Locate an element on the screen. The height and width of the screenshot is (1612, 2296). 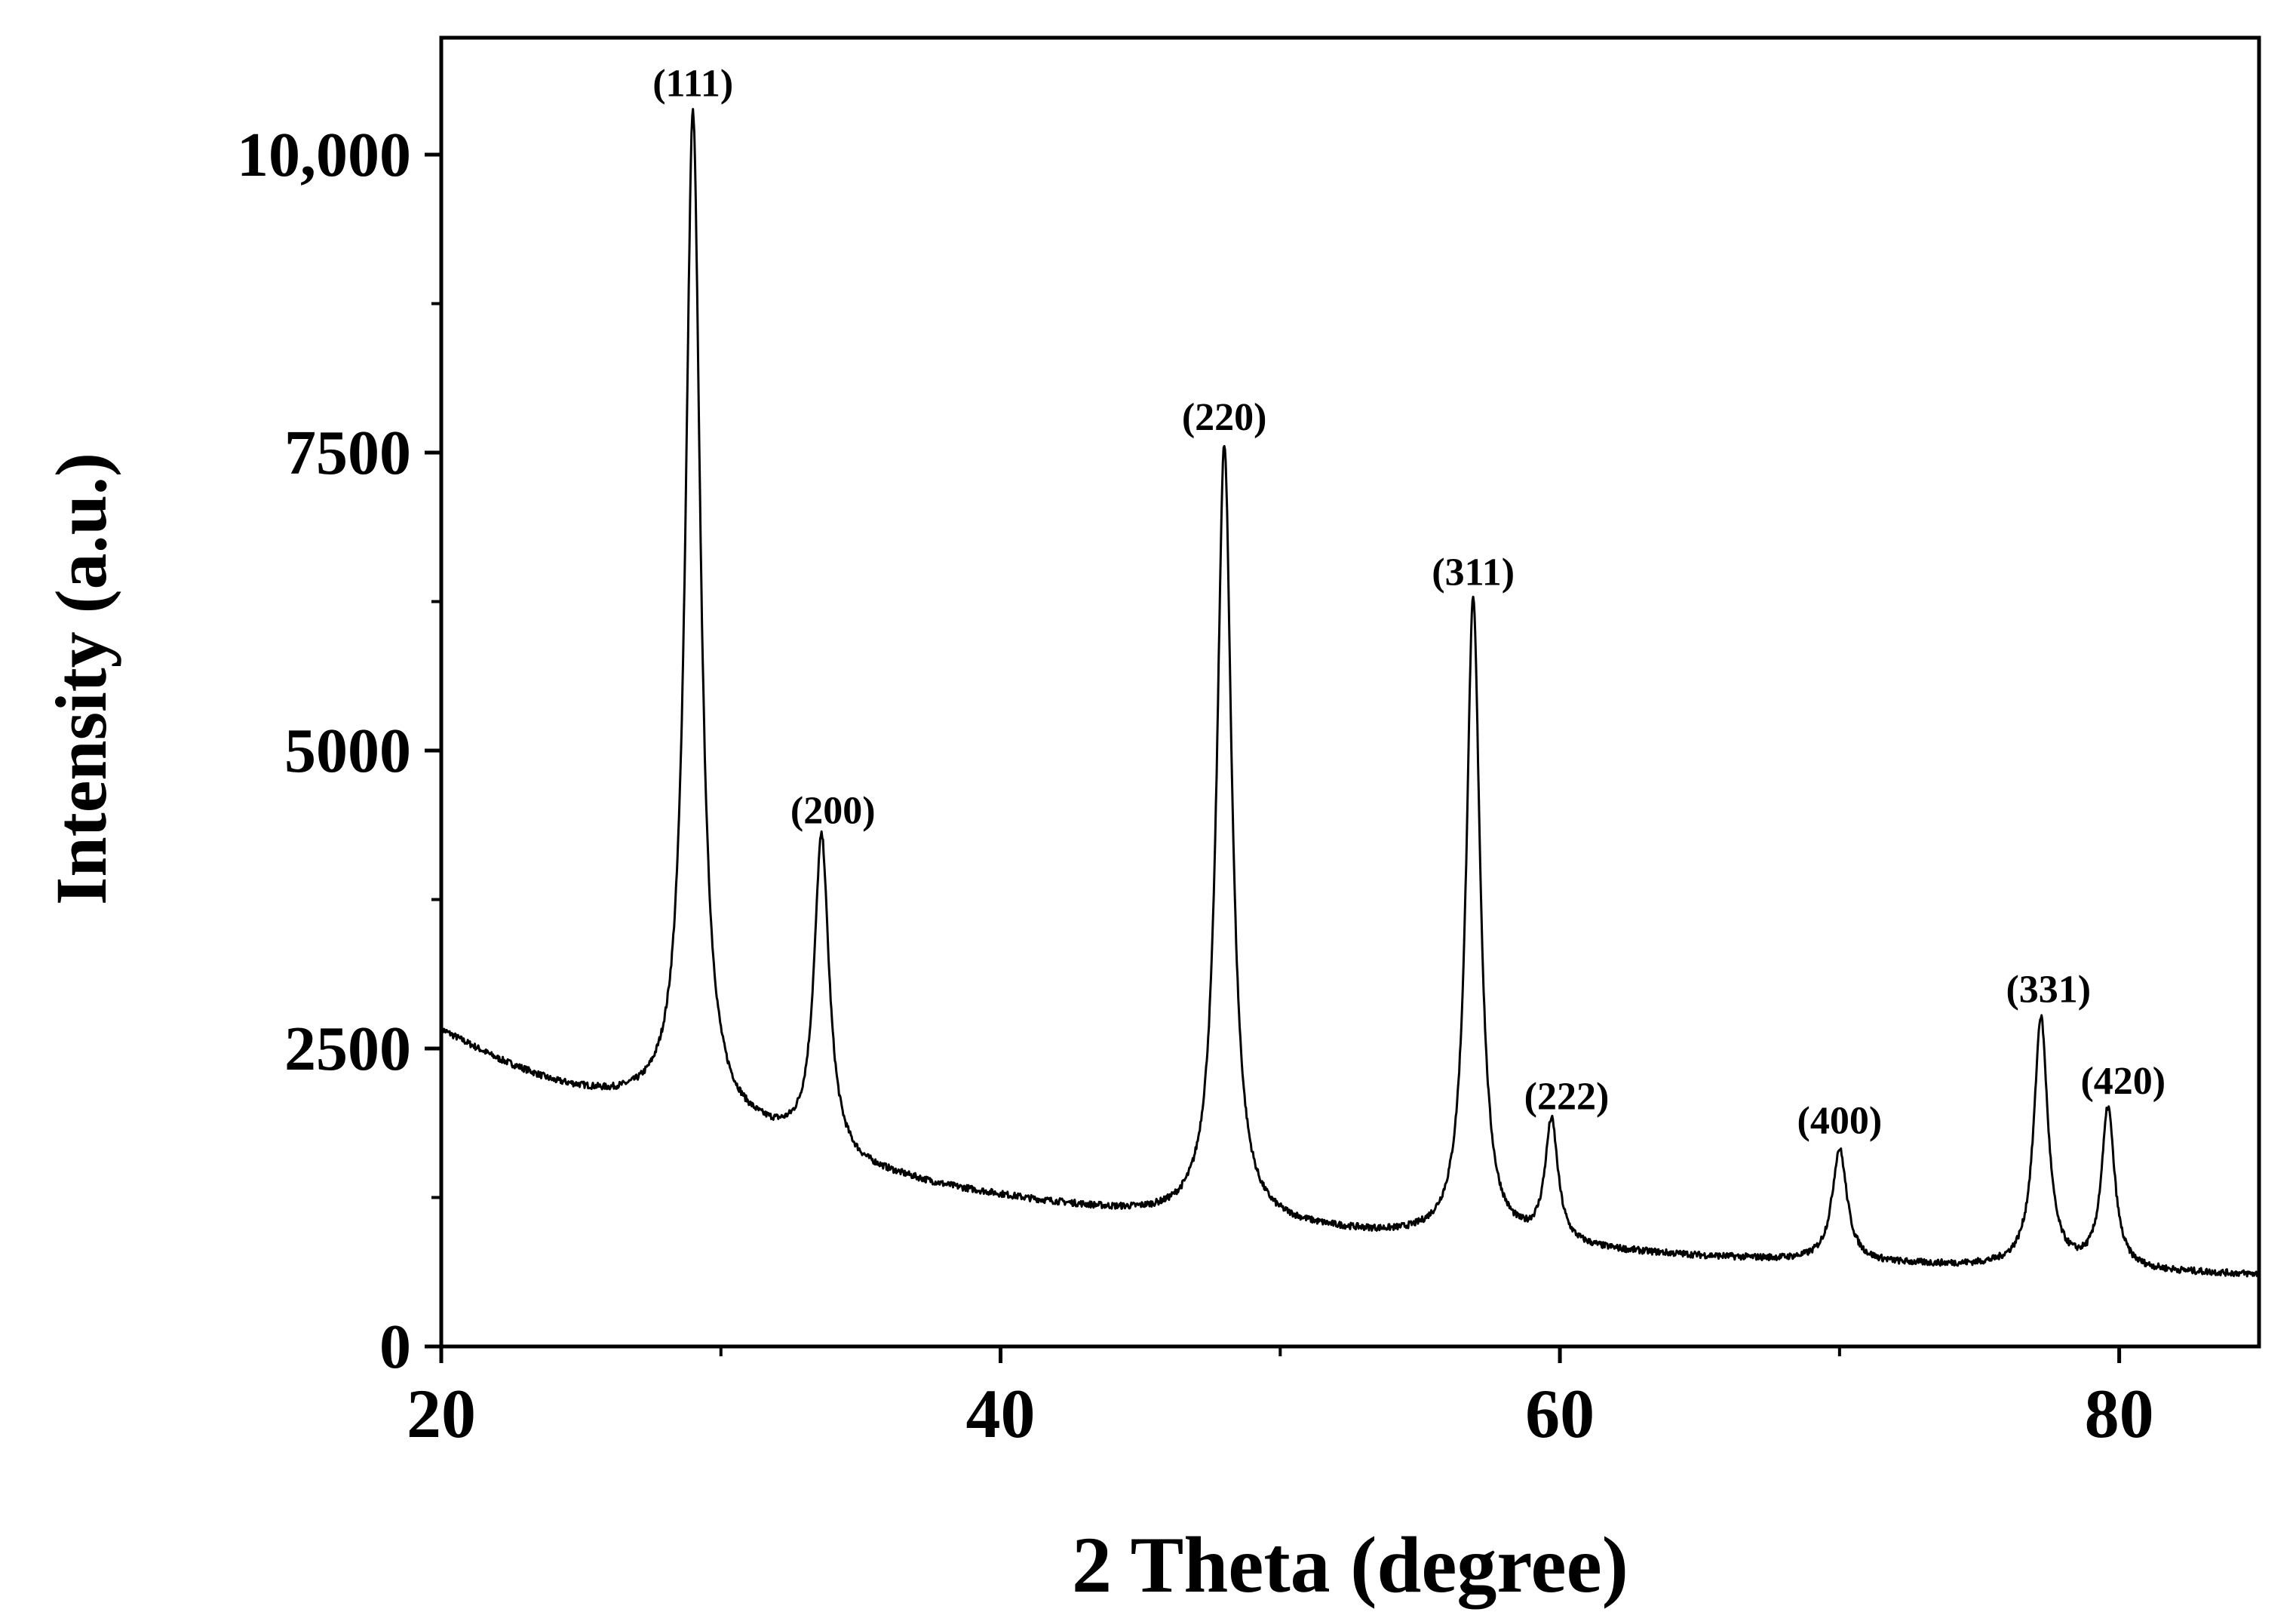
peak-label-311: (311) is located at coordinates (1474, 572).